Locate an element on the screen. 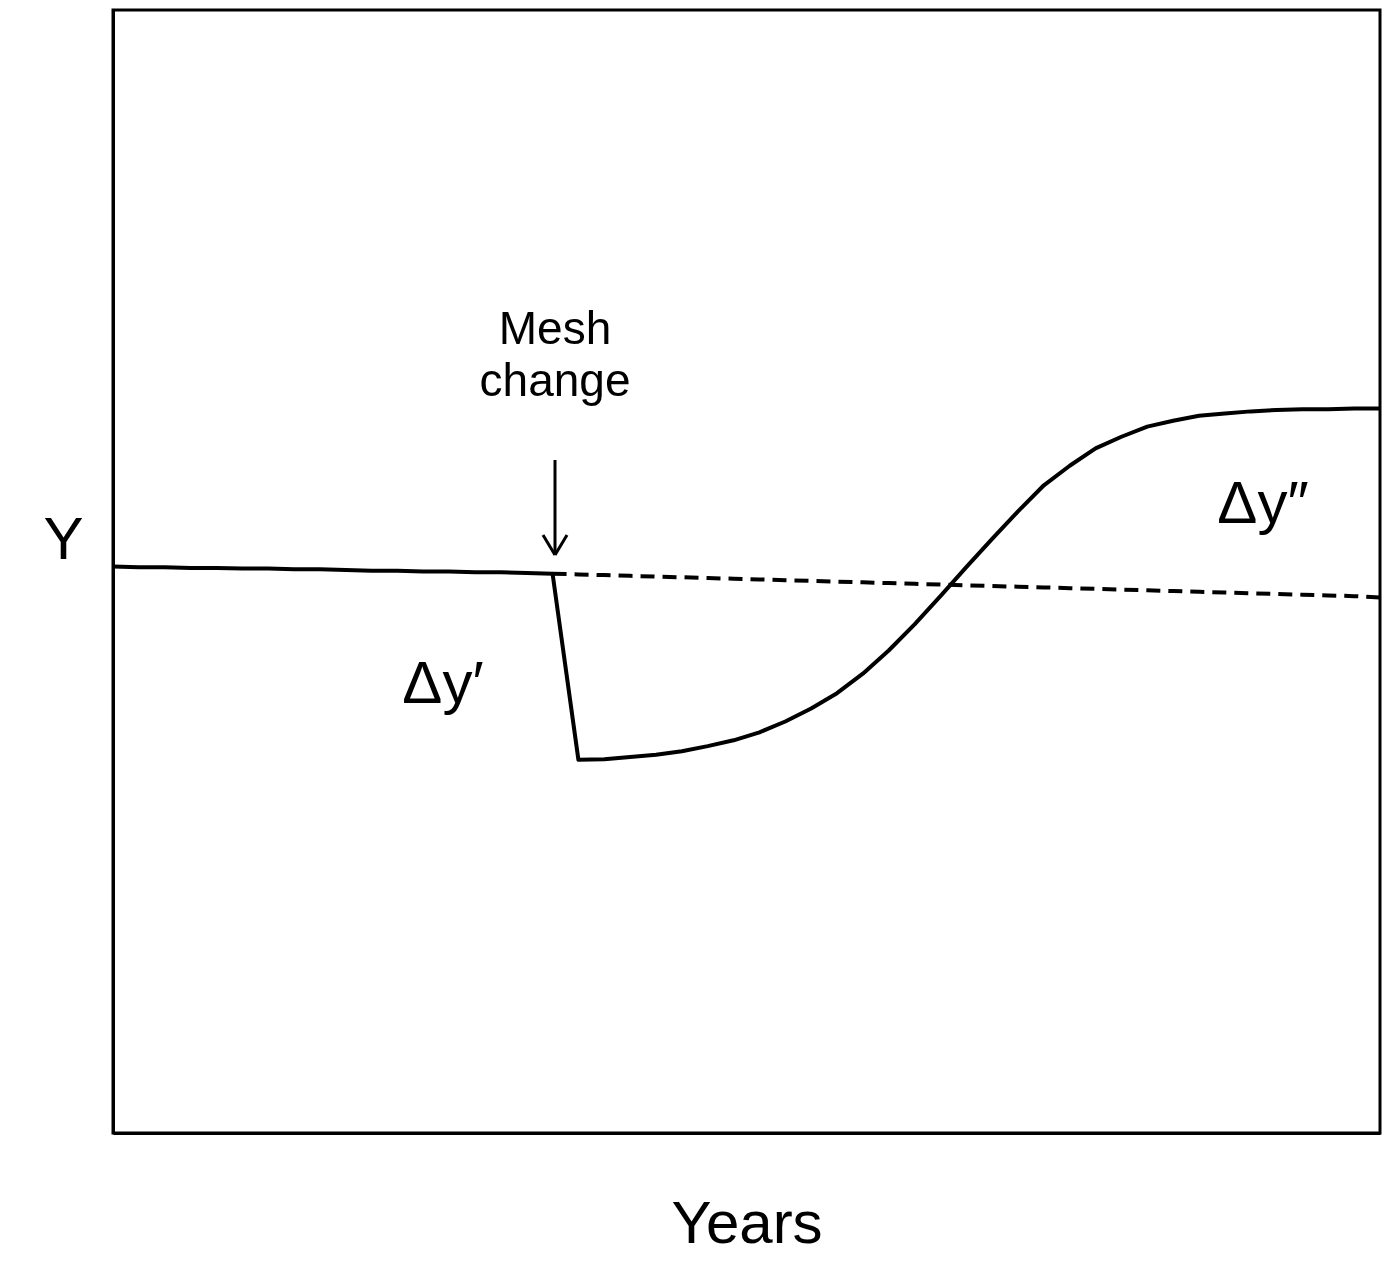  annotation: Δy′ is located at coordinates (443, 682).